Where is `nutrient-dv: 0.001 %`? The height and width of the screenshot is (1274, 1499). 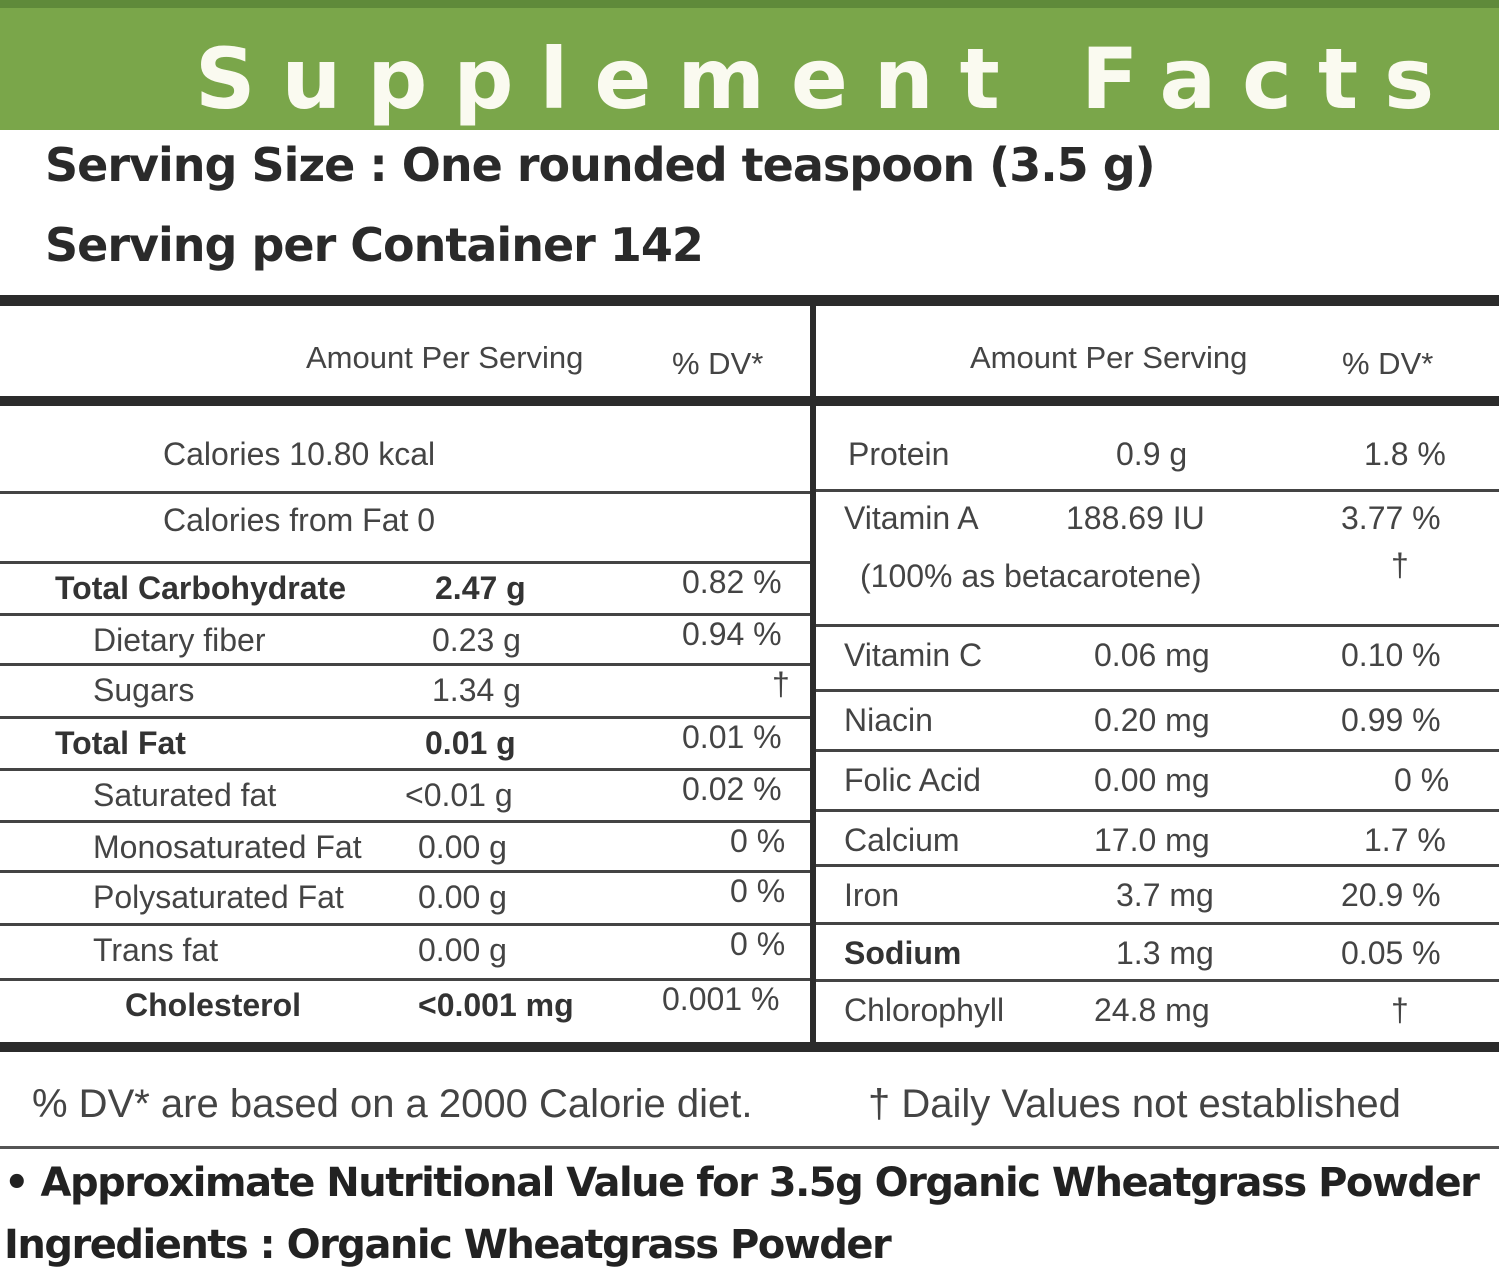
nutrient-dv: 0.001 % is located at coordinates (721, 999).